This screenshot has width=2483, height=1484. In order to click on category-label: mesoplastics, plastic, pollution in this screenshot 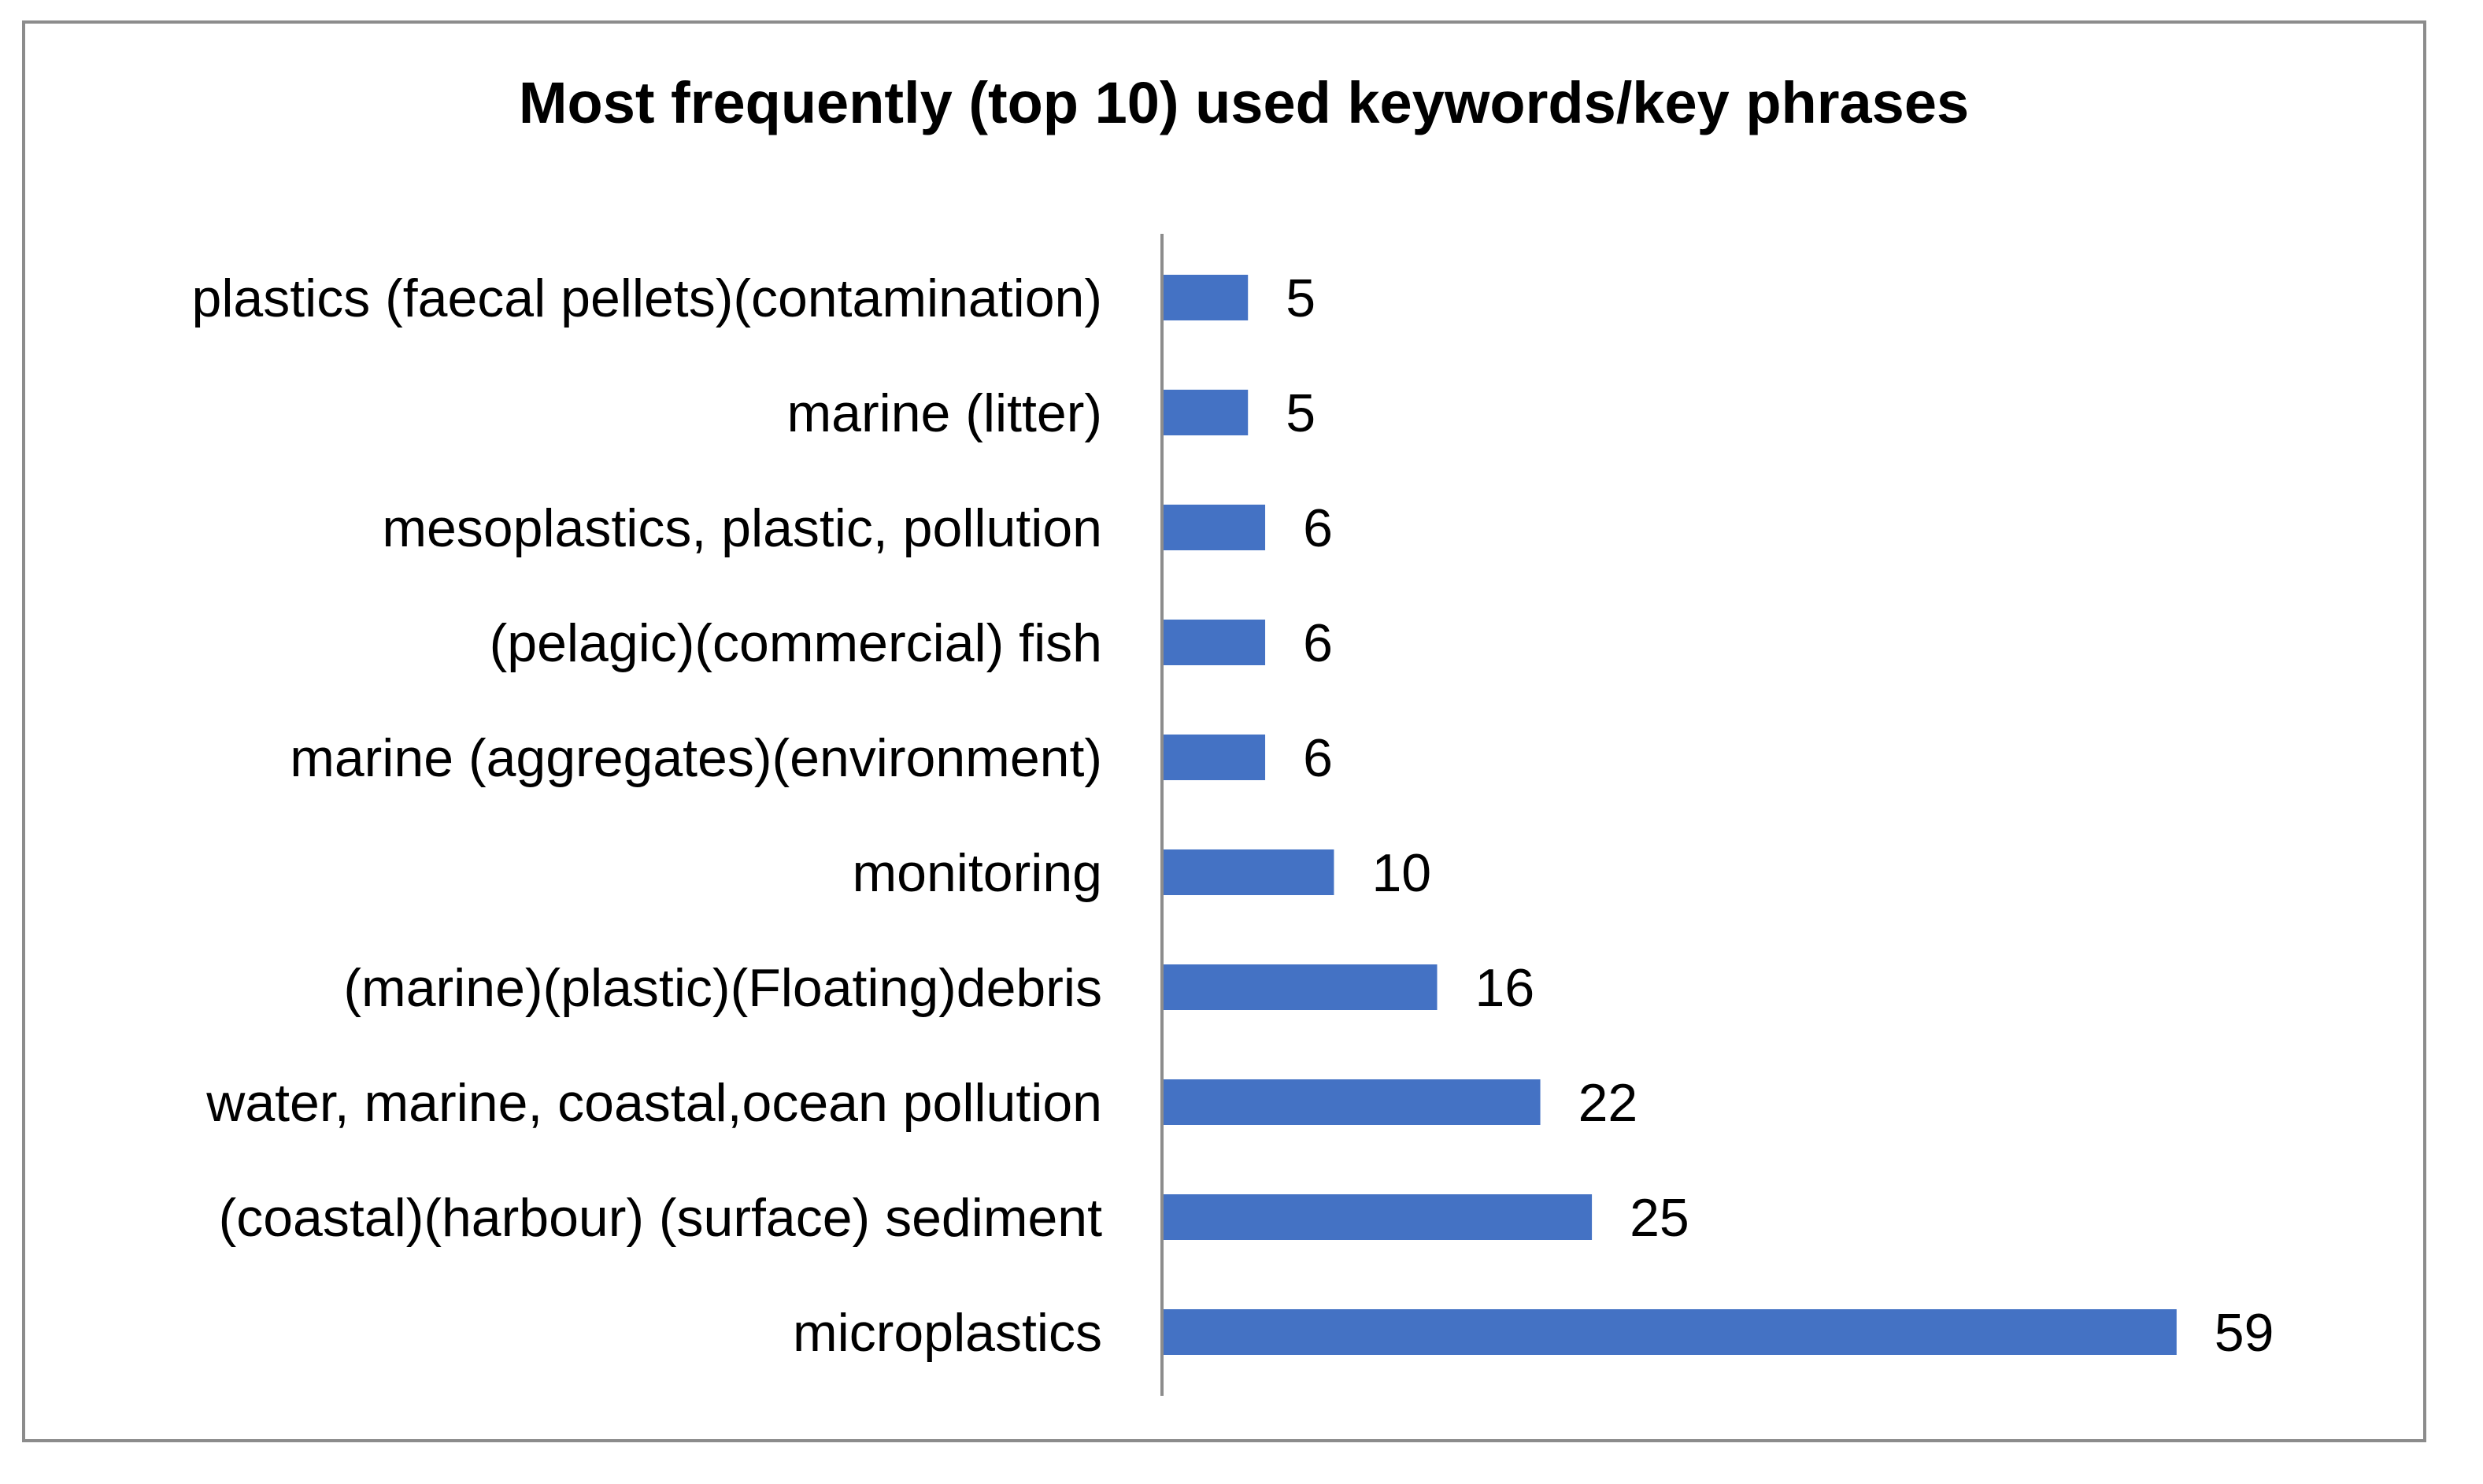, I will do `click(742, 528)`.